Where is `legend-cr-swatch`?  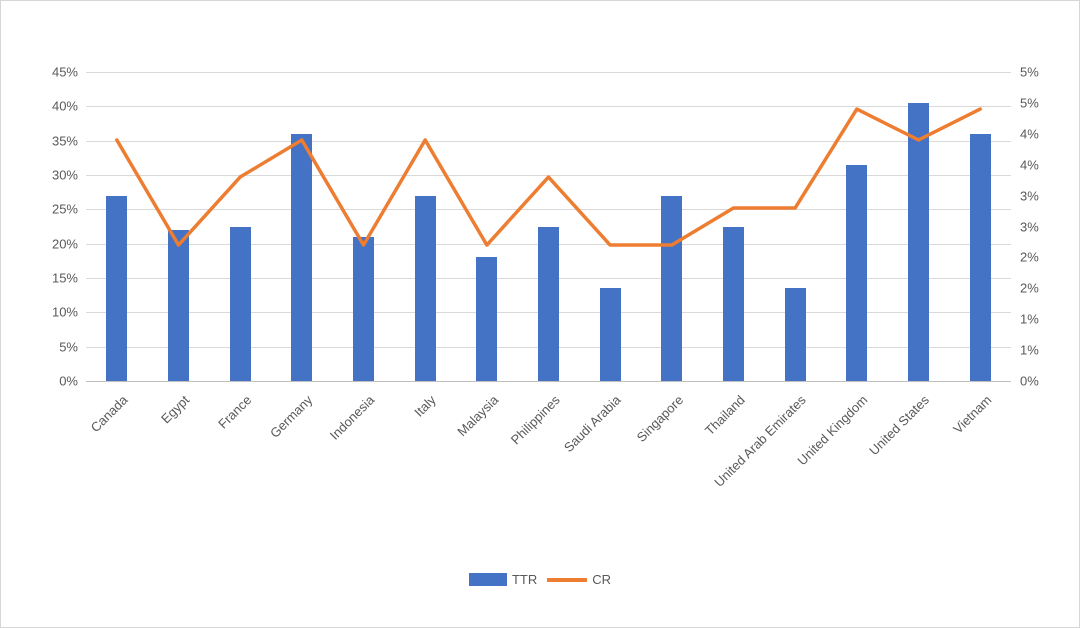 legend-cr-swatch is located at coordinates (567, 579).